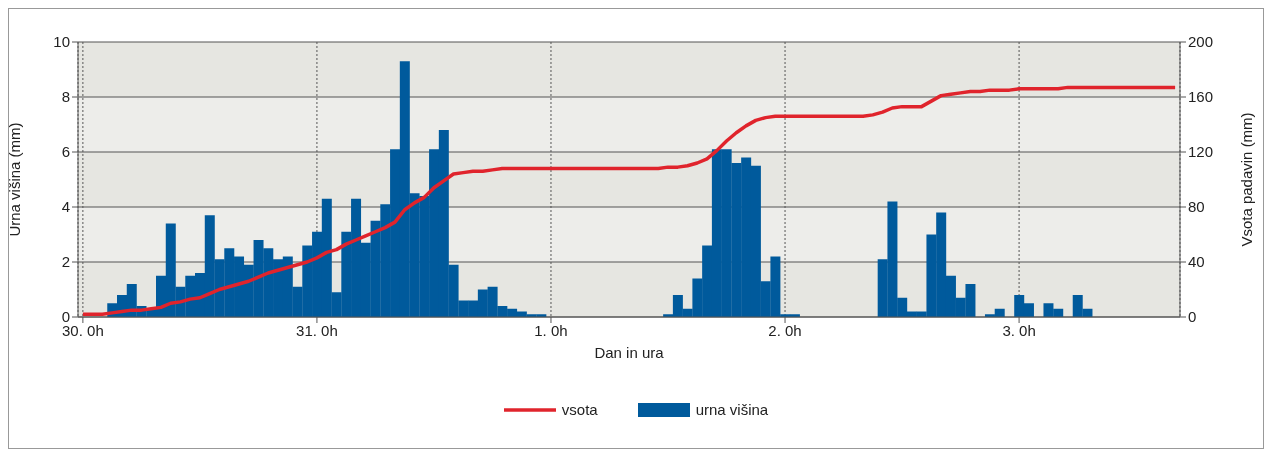  What do you see at coordinates (1196, 207) in the screenshot?
I see `y2-tick-label: 80` at bounding box center [1196, 207].